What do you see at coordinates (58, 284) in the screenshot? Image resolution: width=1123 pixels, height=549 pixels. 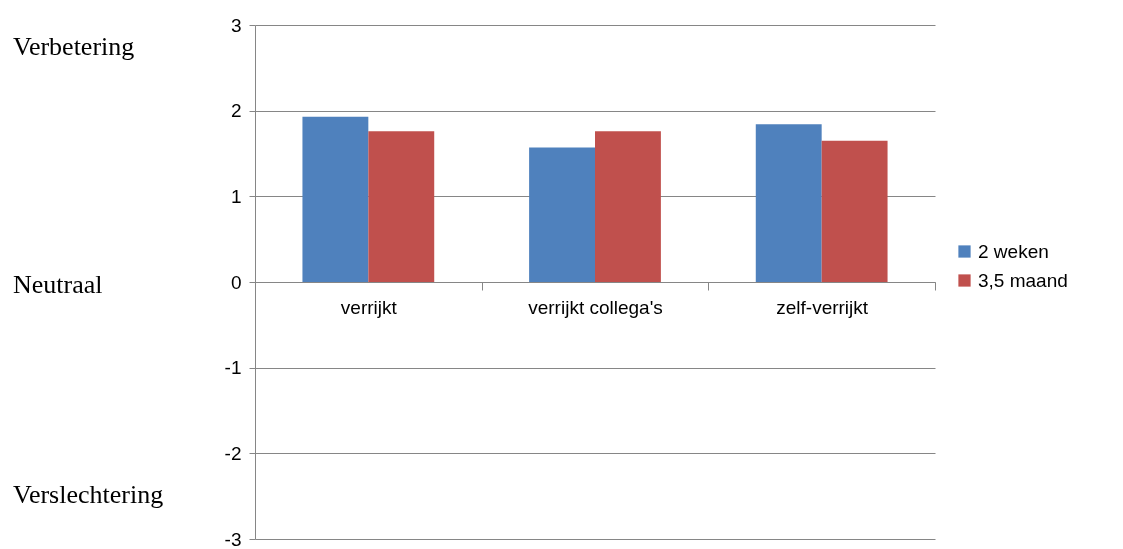 I see `text: Neutraal` at bounding box center [58, 284].